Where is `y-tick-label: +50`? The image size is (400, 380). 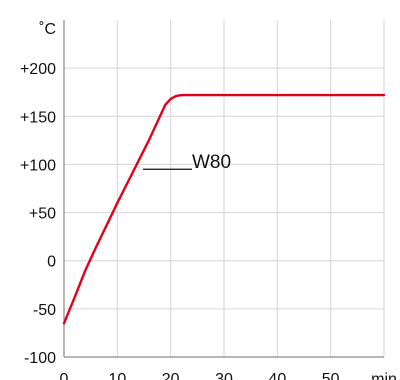 y-tick-label: +50 is located at coordinates (42, 214).